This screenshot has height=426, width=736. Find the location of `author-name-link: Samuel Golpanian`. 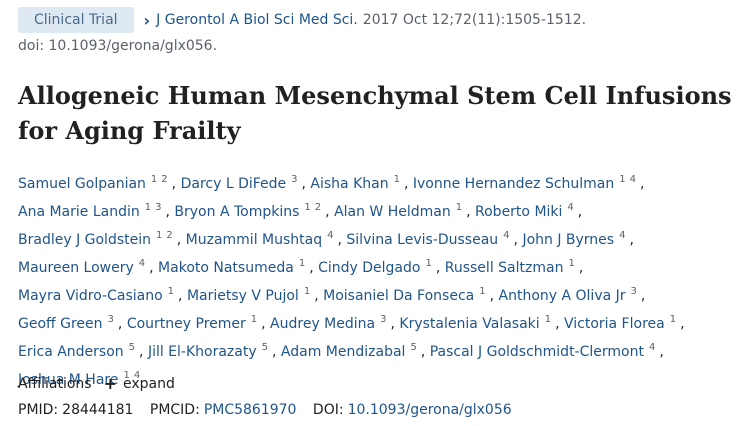

author-name-link: Samuel Golpanian is located at coordinates (82, 184).